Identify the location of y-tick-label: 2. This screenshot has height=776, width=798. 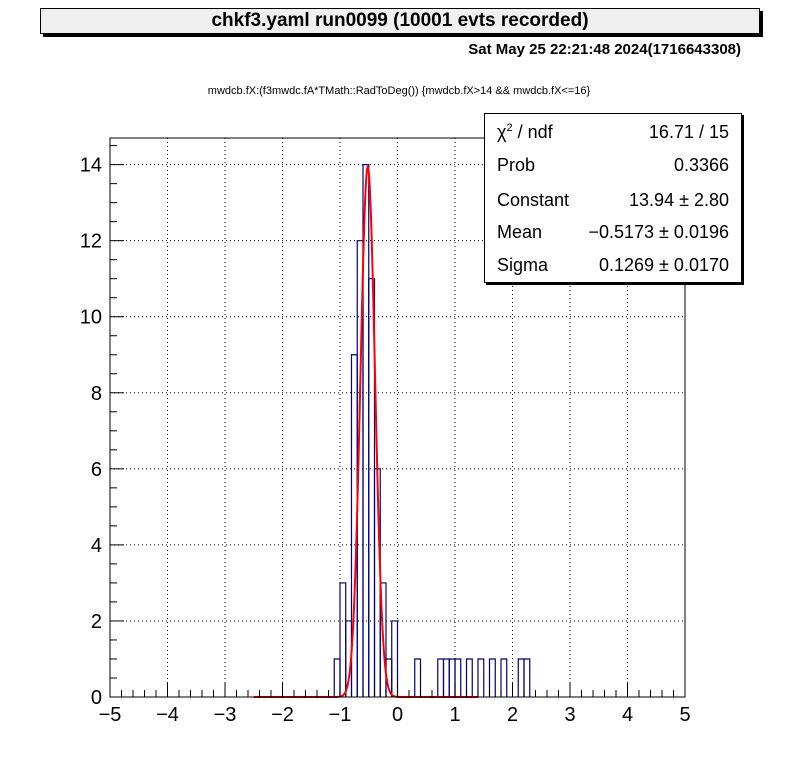
(96, 622).